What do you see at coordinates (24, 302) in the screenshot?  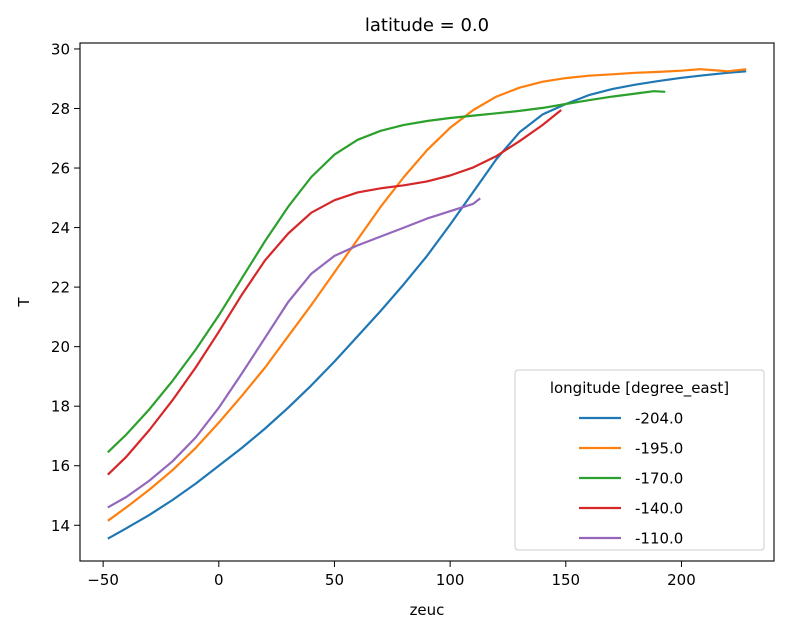 I see `y-axis-label: T` at bounding box center [24, 302].